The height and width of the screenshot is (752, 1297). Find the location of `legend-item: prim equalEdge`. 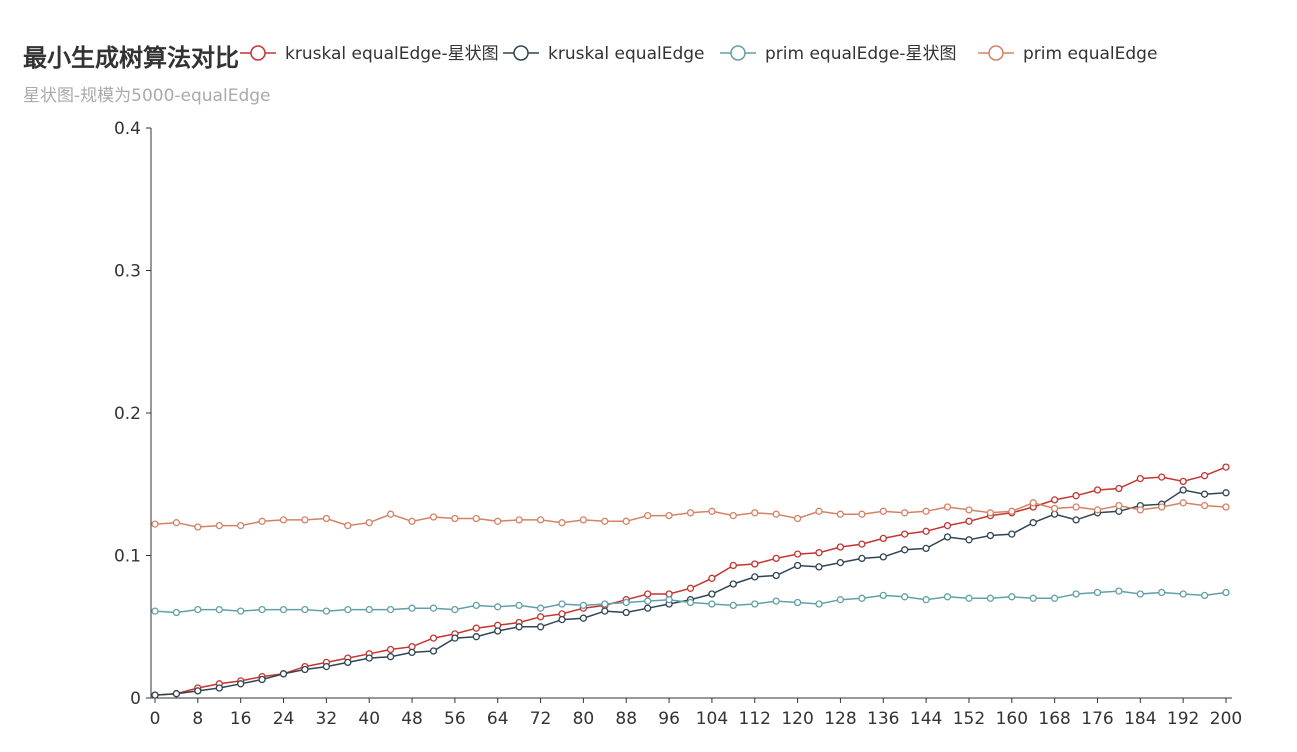

legend-item: prim equalEdge is located at coordinates (1067, 54).